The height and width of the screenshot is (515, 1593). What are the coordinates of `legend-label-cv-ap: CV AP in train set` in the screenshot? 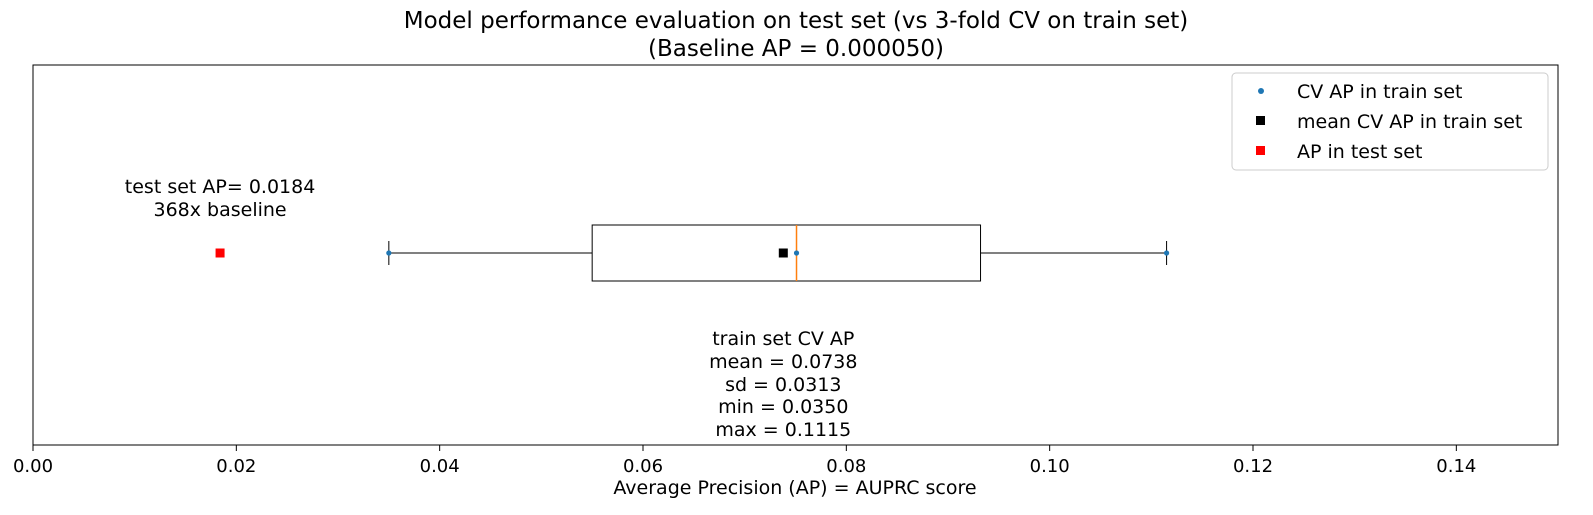 It's located at (1379, 92).